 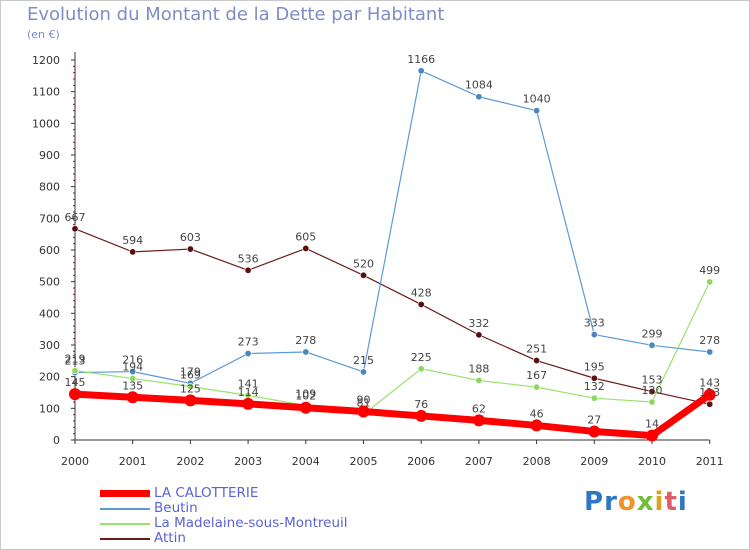 I want to click on x-tick-label: 2003, so click(x=248, y=461).